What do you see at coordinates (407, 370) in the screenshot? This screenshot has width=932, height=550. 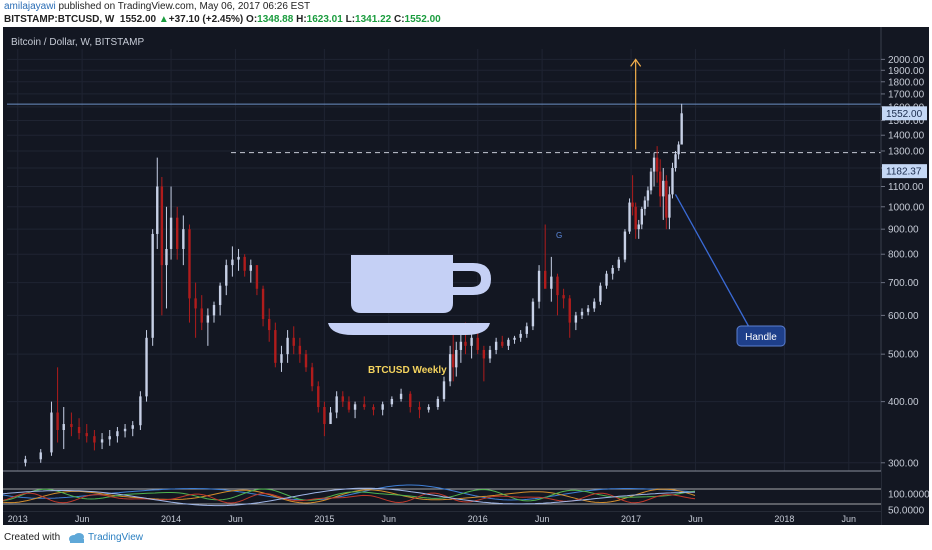 I see `weekly-label: BTCUSD Weekly` at bounding box center [407, 370].